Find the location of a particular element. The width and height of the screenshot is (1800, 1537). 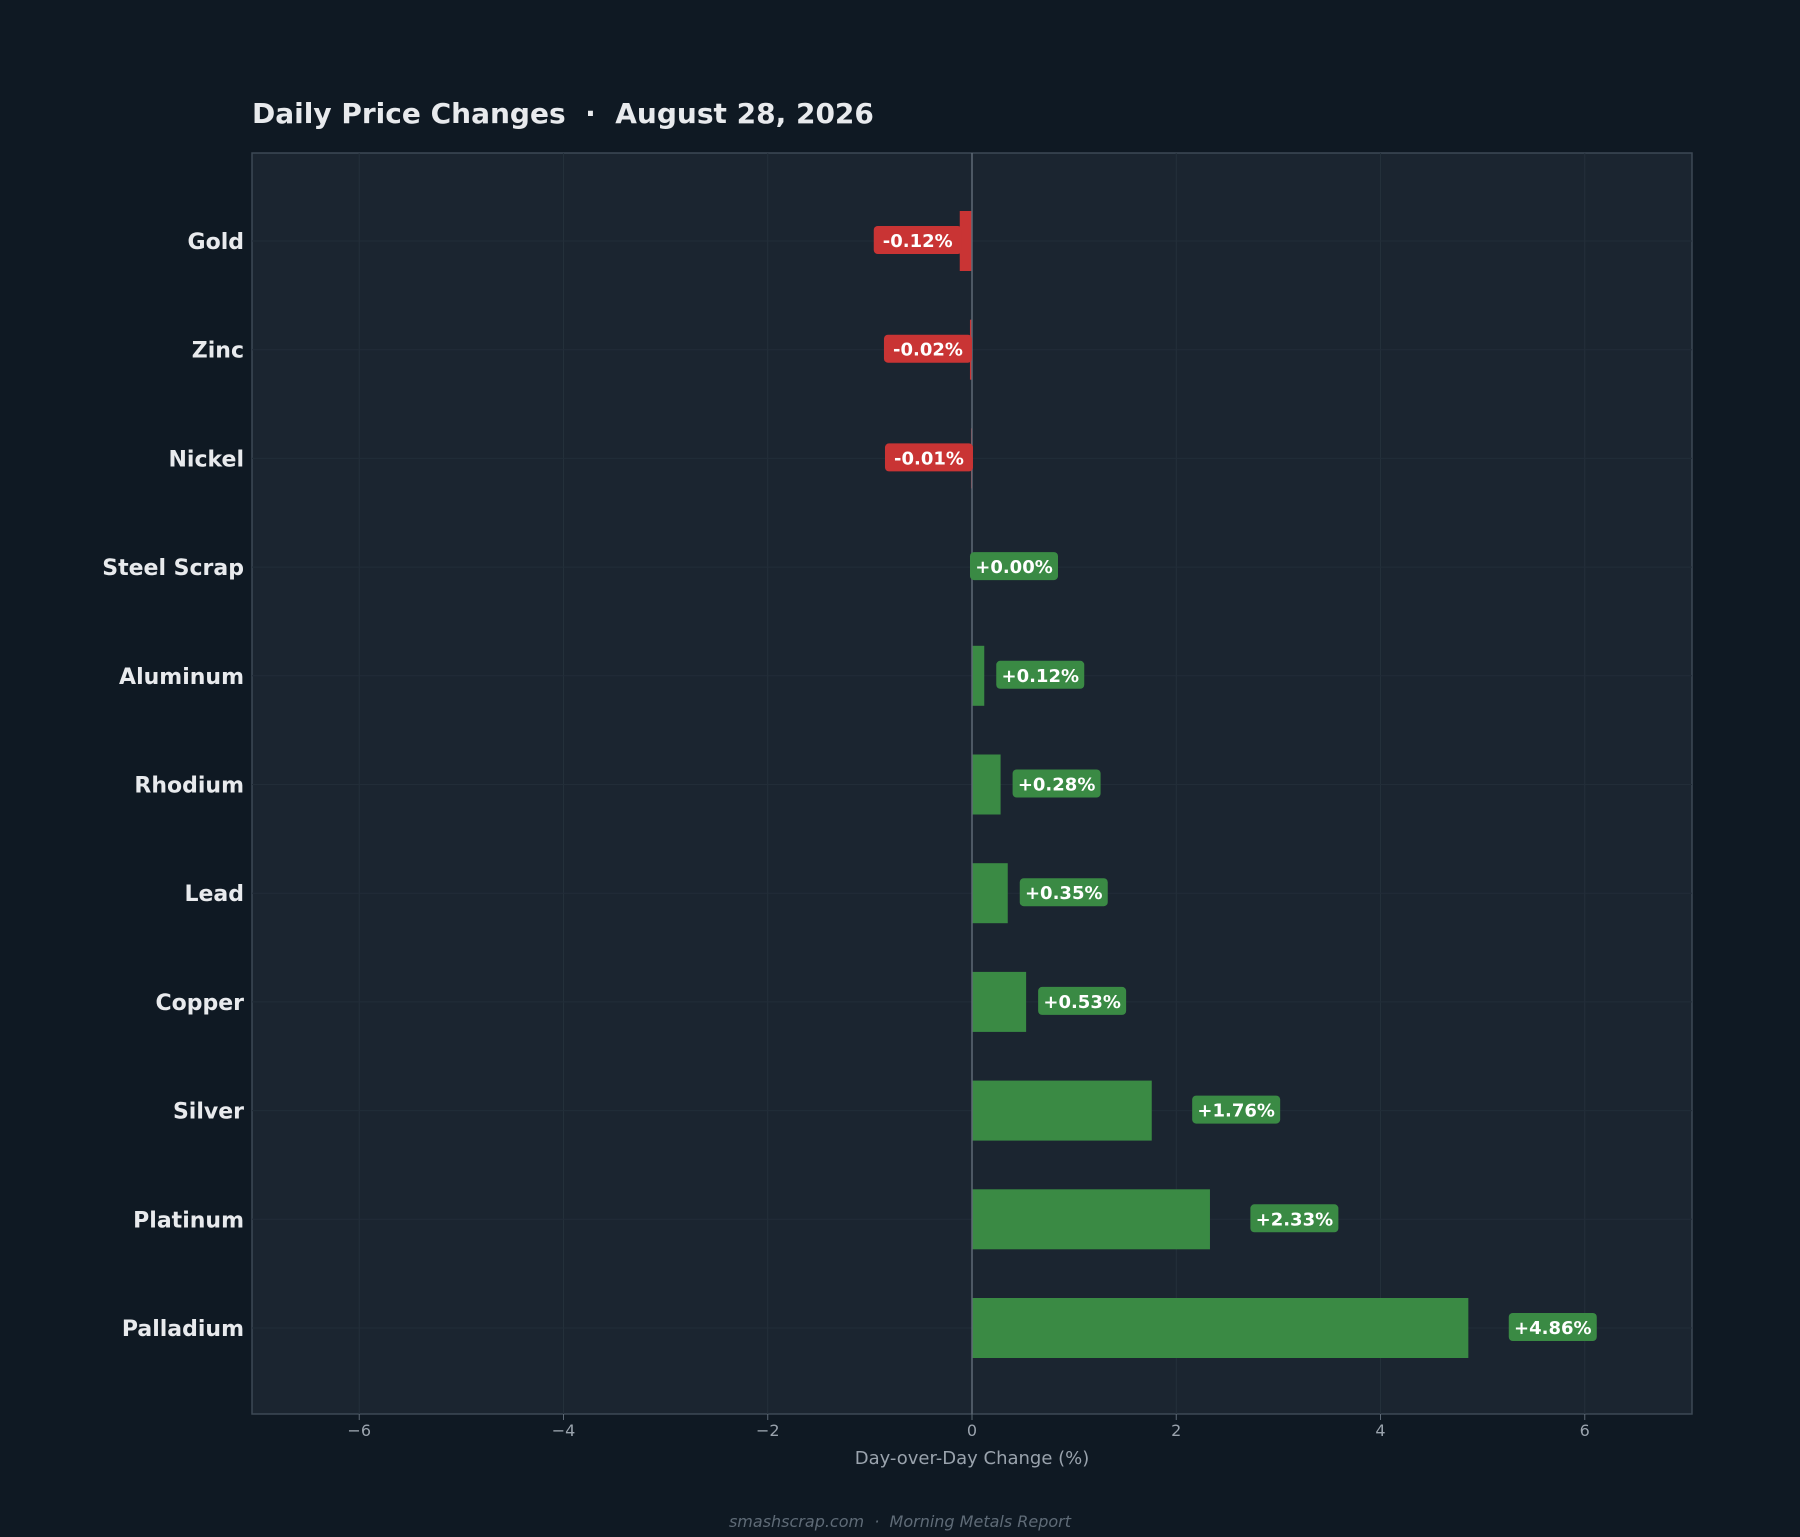

category-label-lead: Lead is located at coordinates (214, 894).